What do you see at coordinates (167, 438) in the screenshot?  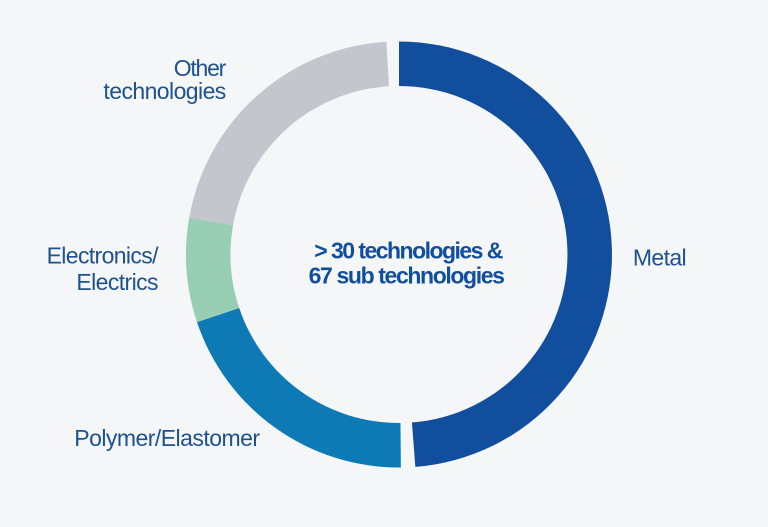 I see `svg-text: Polymer/Elastomer` at bounding box center [167, 438].